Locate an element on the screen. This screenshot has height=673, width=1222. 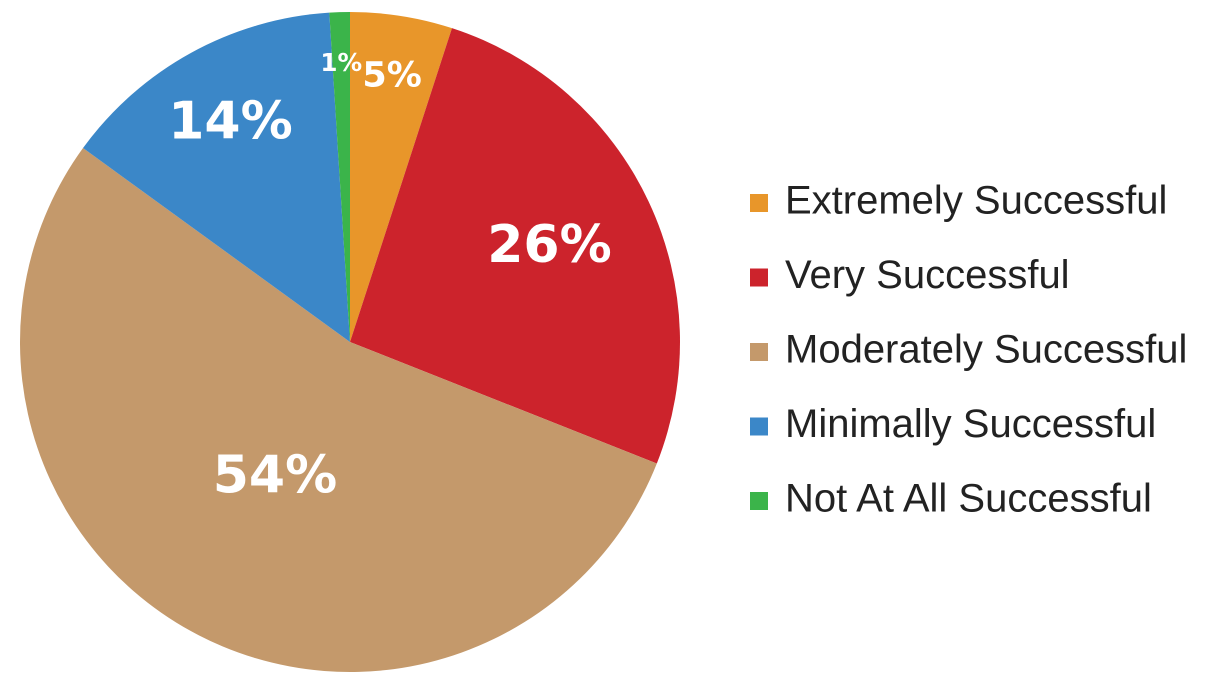
data-label: 14% is located at coordinates (230, 122).